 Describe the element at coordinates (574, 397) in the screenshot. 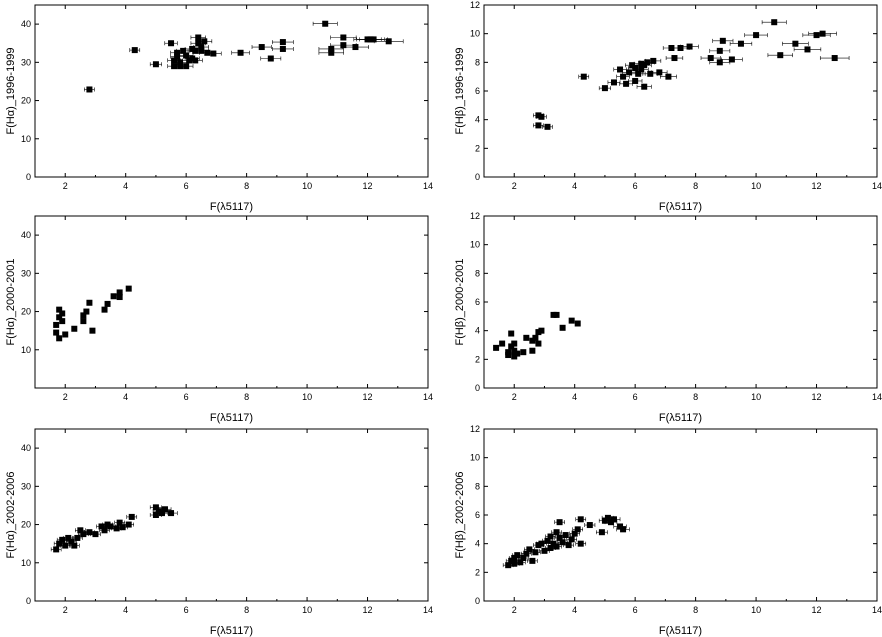

I see `x-tick-label: 4` at that location.